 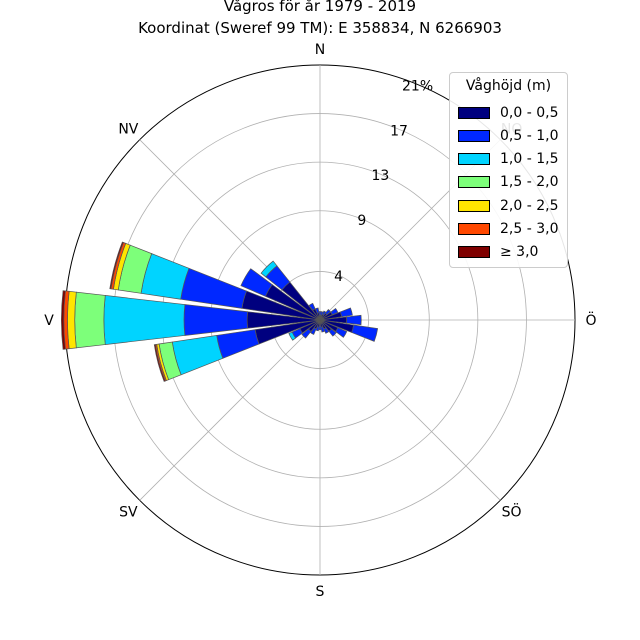 What do you see at coordinates (128, 129) in the screenshot?
I see `direction-label: NV` at bounding box center [128, 129].